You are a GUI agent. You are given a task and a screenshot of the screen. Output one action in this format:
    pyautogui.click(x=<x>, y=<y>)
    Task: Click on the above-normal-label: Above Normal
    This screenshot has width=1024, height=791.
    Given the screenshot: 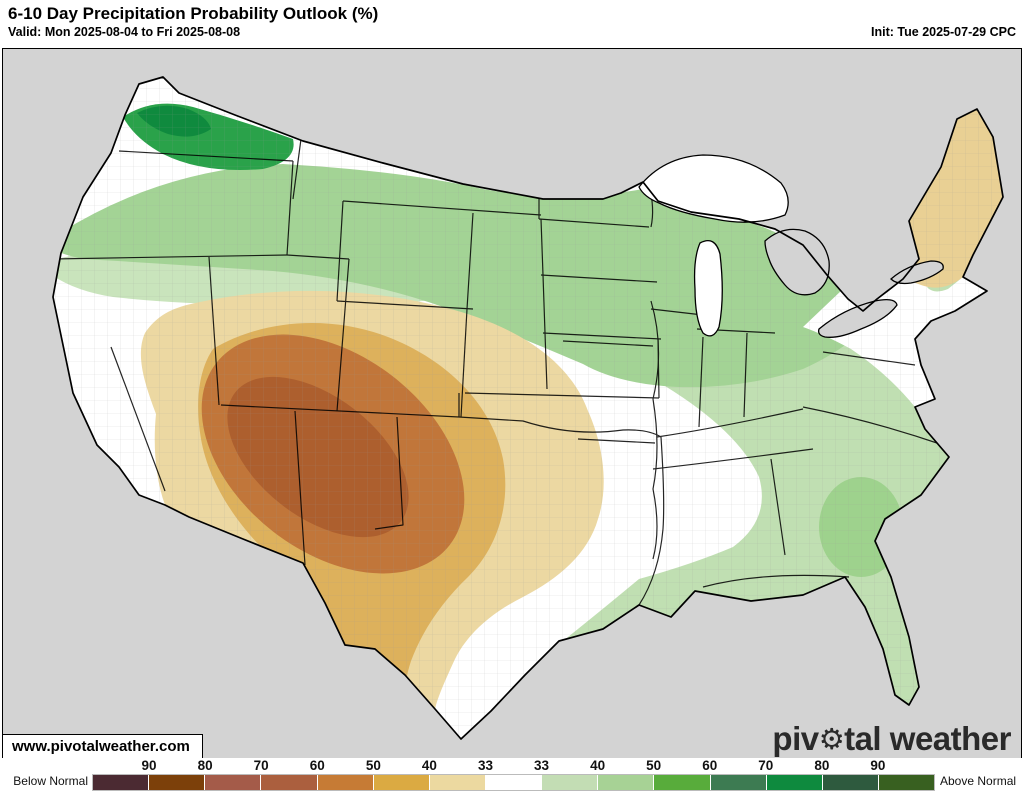 What is the action you would take?
    pyautogui.click(x=978, y=781)
    